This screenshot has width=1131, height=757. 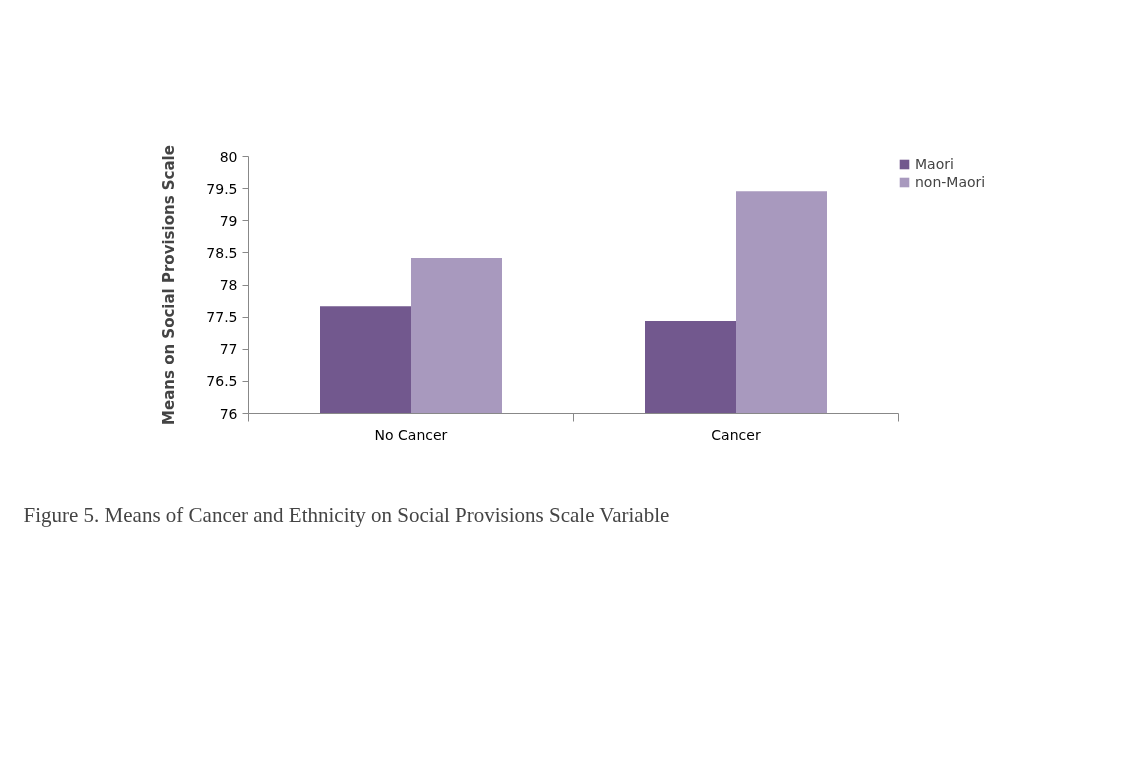 What do you see at coordinates (228, 220) in the screenshot?
I see `y-tick-label: 79` at bounding box center [228, 220].